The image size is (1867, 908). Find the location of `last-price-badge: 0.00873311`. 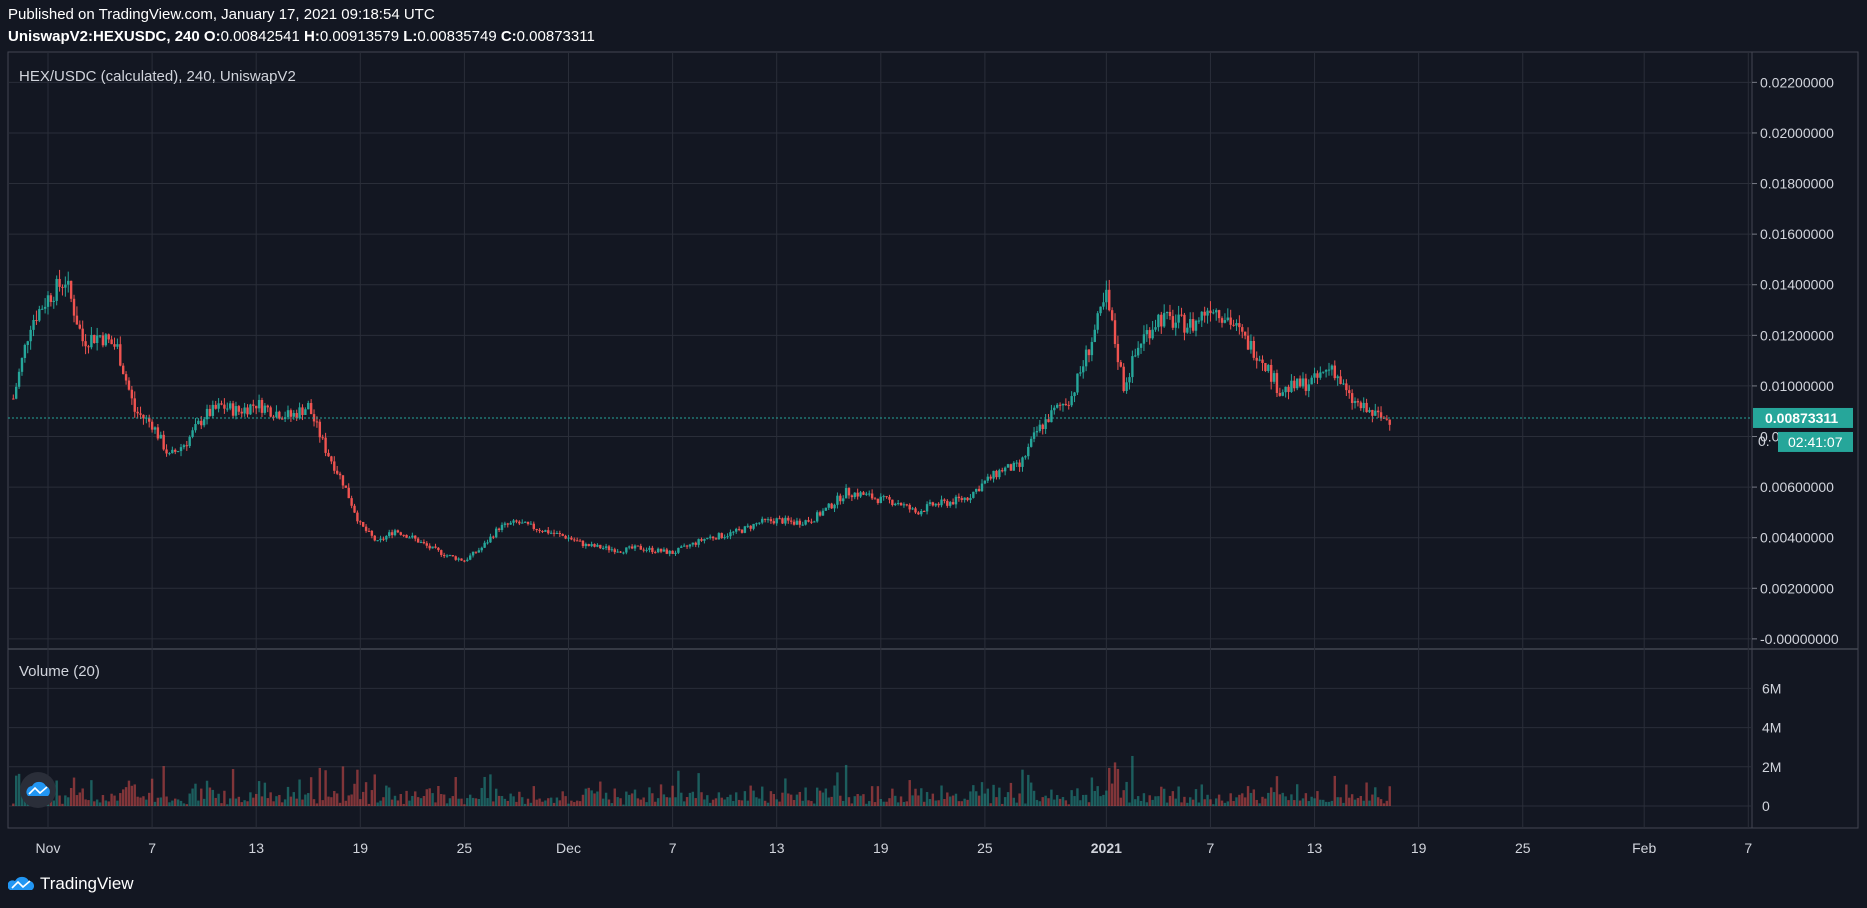

last-price-badge: 0.00873311 is located at coordinates (1803, 417).